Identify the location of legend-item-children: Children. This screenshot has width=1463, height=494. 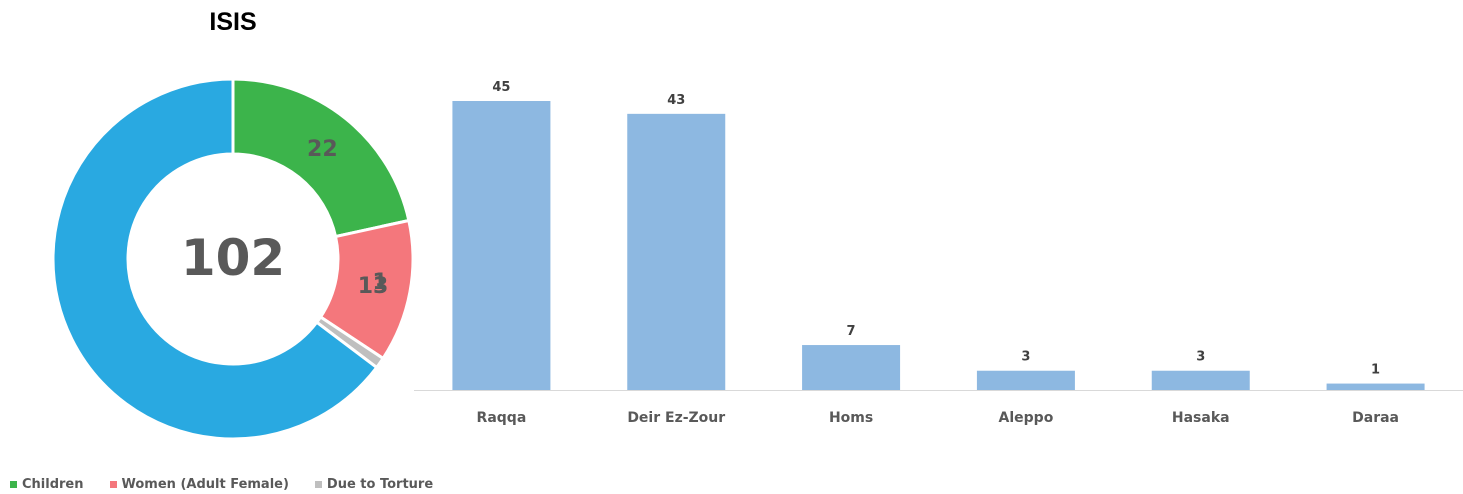
(47, 484).